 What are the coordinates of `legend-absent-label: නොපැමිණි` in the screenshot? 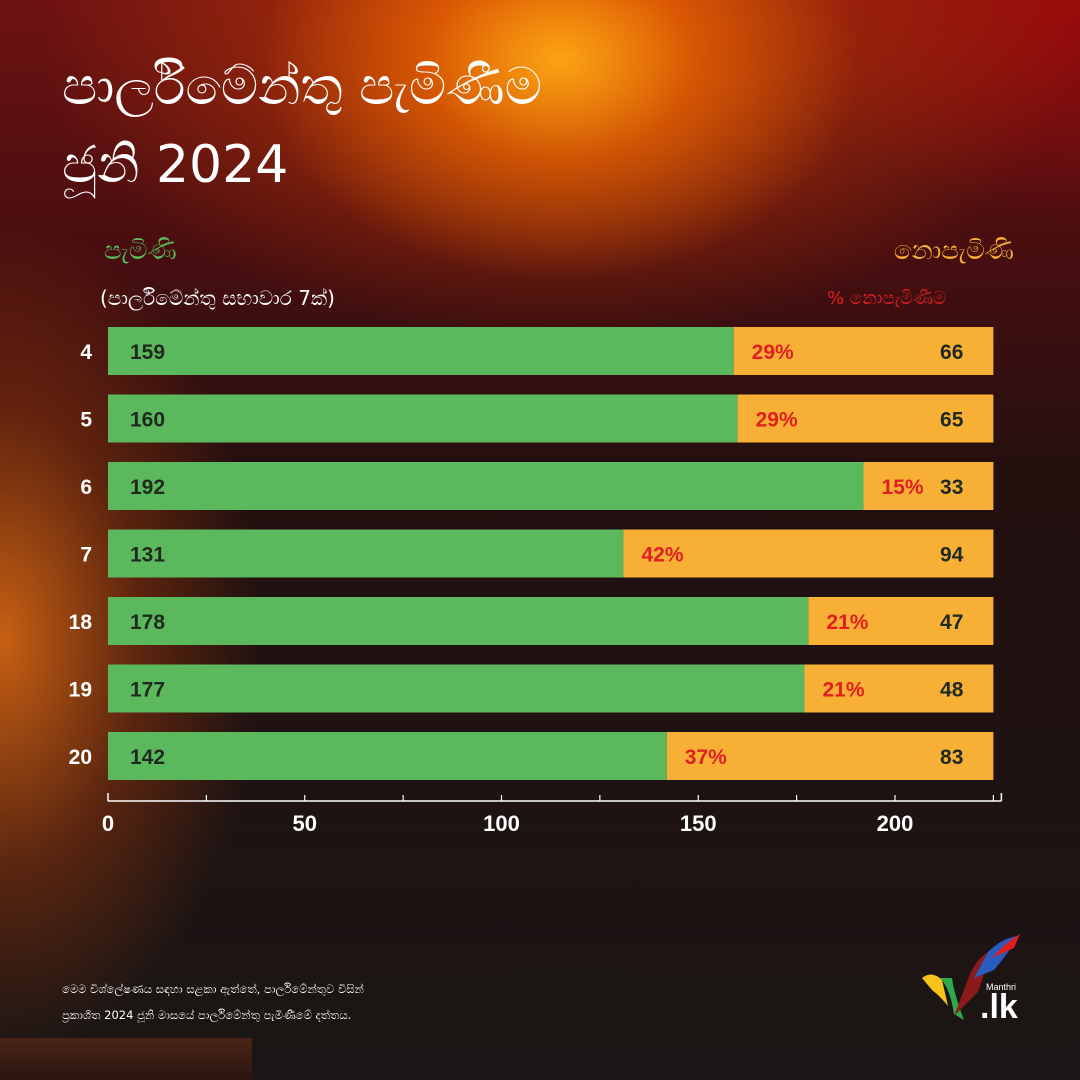 It's located at (953, 251).